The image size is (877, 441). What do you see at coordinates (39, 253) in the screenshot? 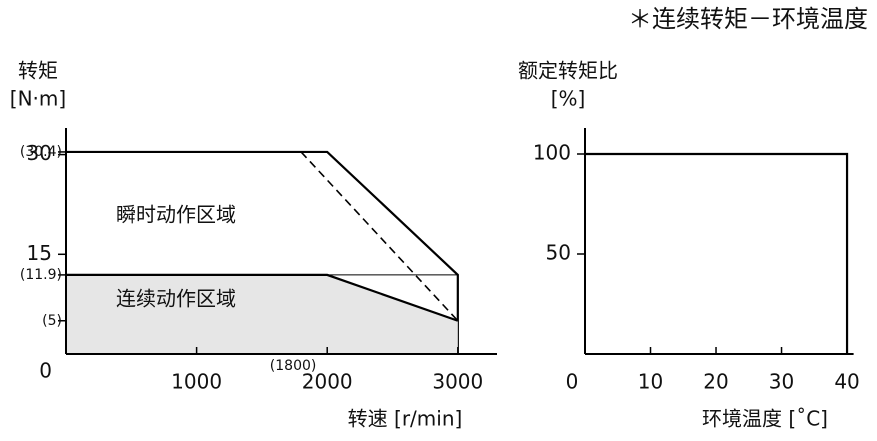
I see `y-tick-label: 15` at bounding box center [39, 253].